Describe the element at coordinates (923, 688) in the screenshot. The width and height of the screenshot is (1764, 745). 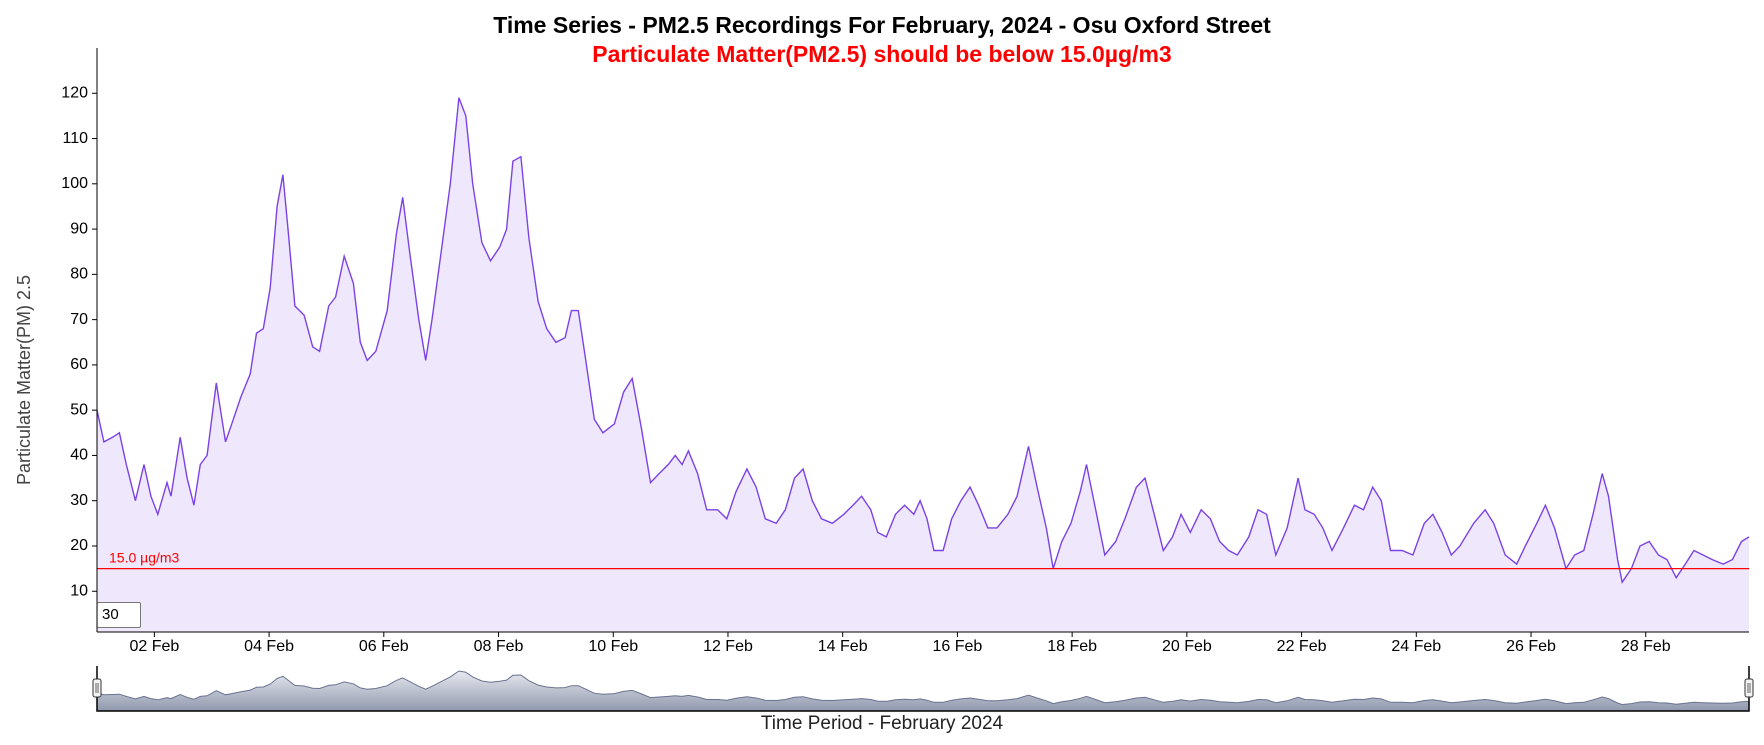
I see `range-selector-line` at that location.